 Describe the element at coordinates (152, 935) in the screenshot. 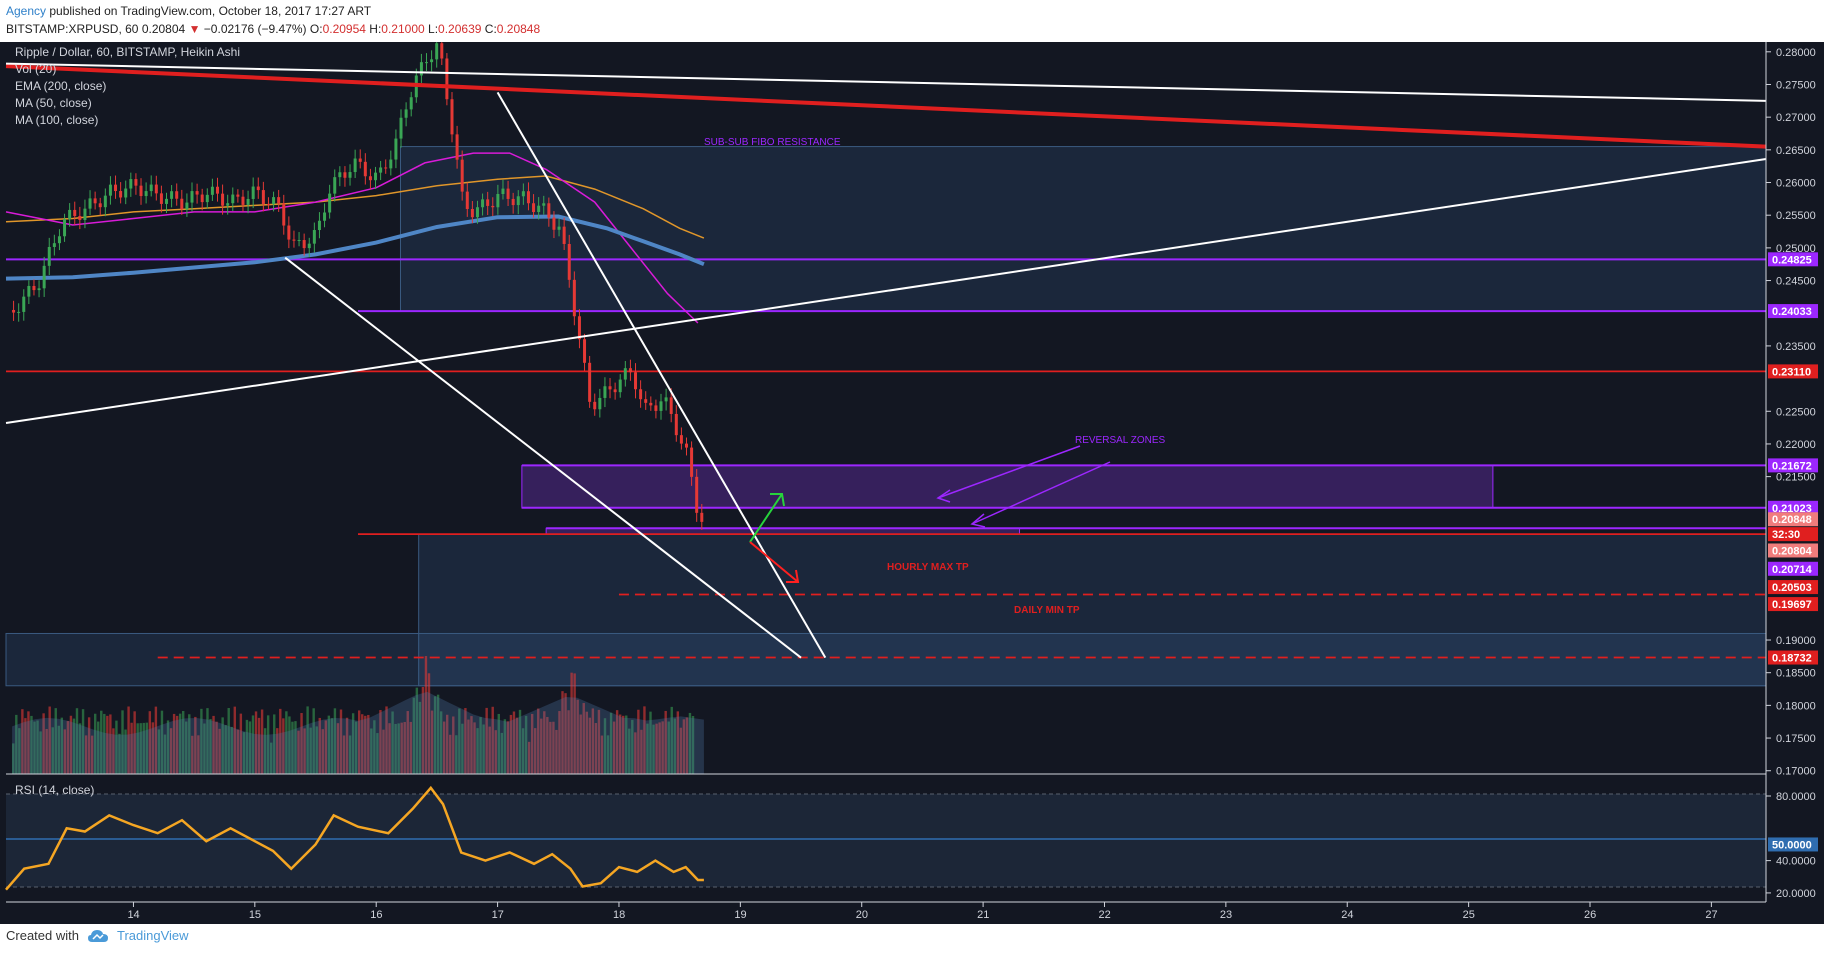

I see `tradingview-link: TradingView` at that location.